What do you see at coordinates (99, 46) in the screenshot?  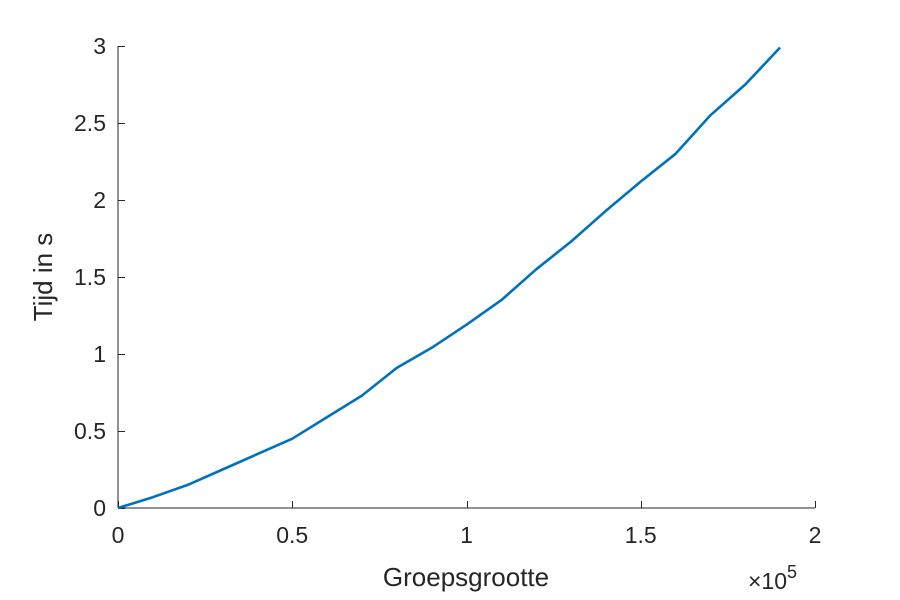 I see `y-tick-label: 3` at bounding box center [99, 46].